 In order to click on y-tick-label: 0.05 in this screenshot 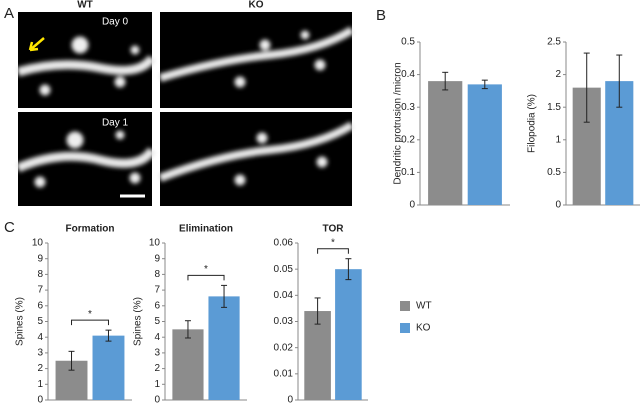, I will do `click(284, 269)`.